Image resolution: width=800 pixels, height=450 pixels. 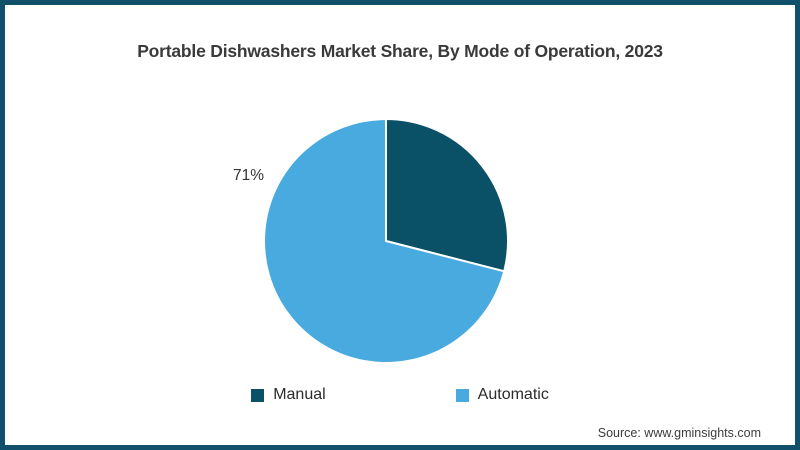 I want to click on legend-label-manual: Manual, so click(x=299, y=394).